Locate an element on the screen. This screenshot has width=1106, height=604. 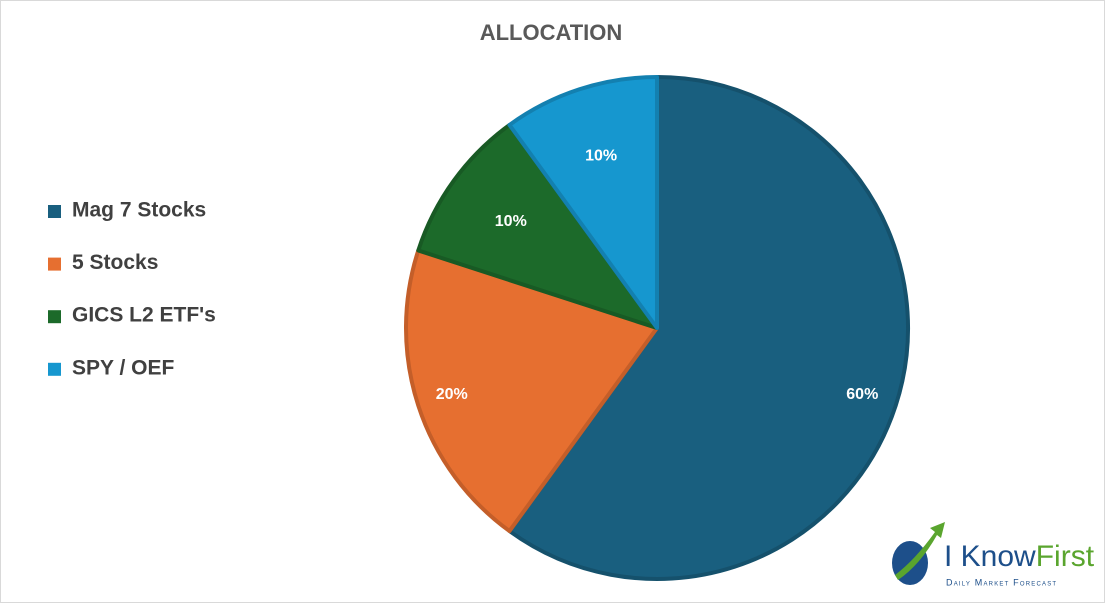
logo-arrow is located at coordinates (920, 551).